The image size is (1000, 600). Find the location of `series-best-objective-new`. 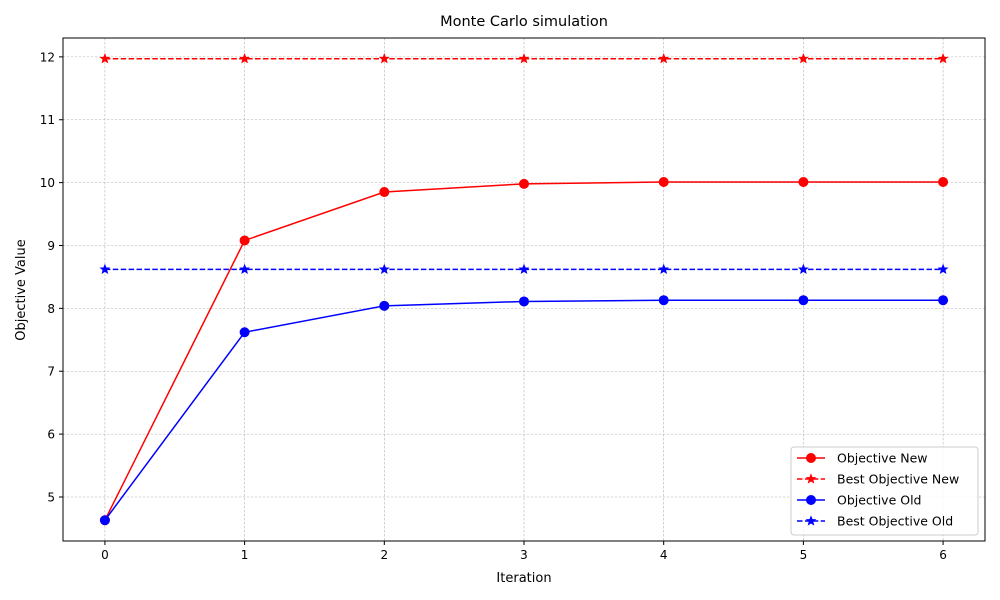

series-best-objective-new is located at coordinates (524, 58).